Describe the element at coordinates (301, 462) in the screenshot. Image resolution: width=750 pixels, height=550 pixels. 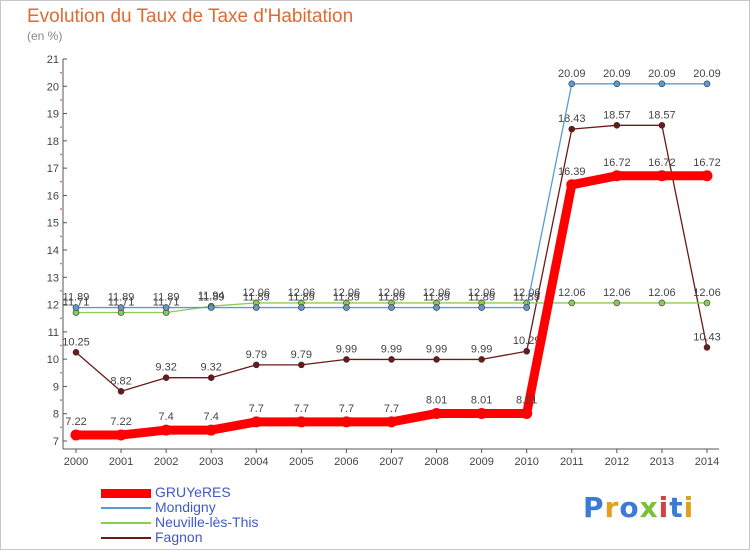
I see `x-tick-label: 2005` at that location.